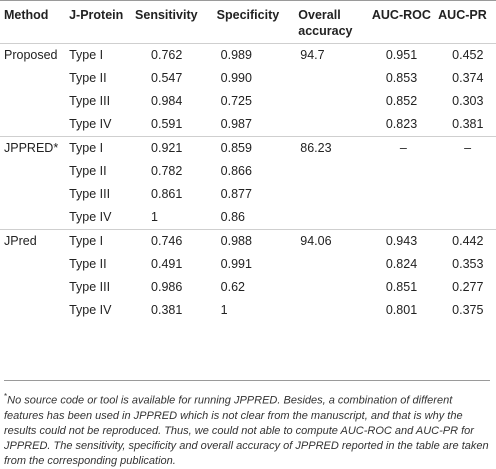  Describe the element at coordinates (248, 218) in the screenshot. I see `table-row: Type IV 1 0.86` at that location.